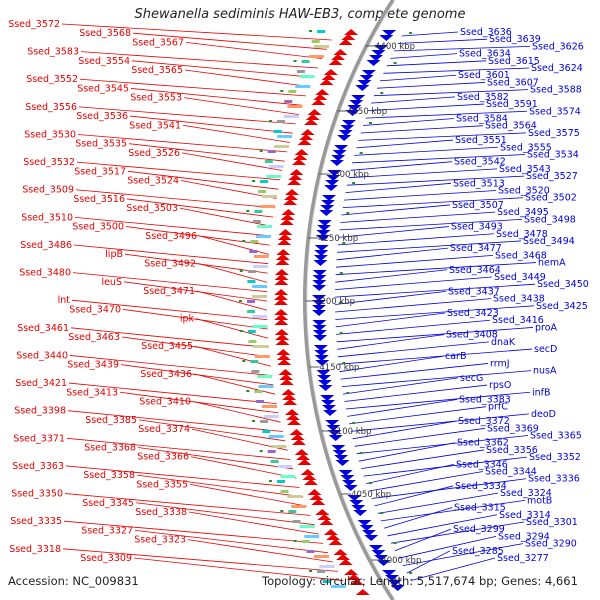 This screenshot has width=600, height=600. What do you see at coordinates (525, 169) in the screenshot?
I see `right-gene-label: Ssed_3543` at bounding box center [525, 169].